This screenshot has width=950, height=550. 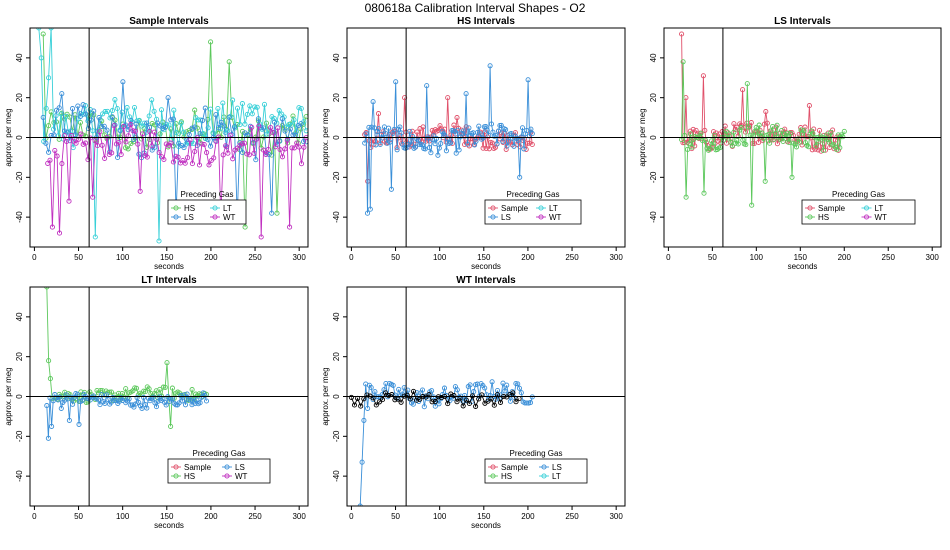 What do you see at coordinates (219, 471) in the screenshot?
I see `legend-box` at bounding box center [219, 471].